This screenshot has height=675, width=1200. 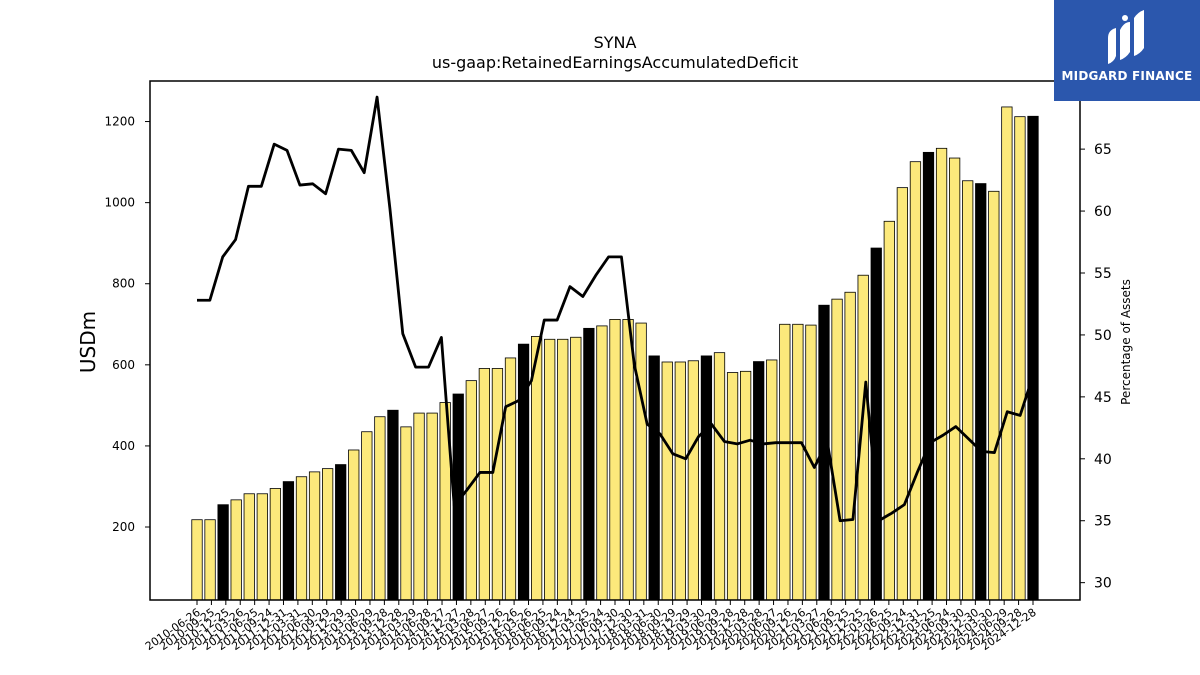 What do you see at coordinates (123, 365) in the screenshot?
I see `left-tick-label: 600` at bounding box center [123, 365].